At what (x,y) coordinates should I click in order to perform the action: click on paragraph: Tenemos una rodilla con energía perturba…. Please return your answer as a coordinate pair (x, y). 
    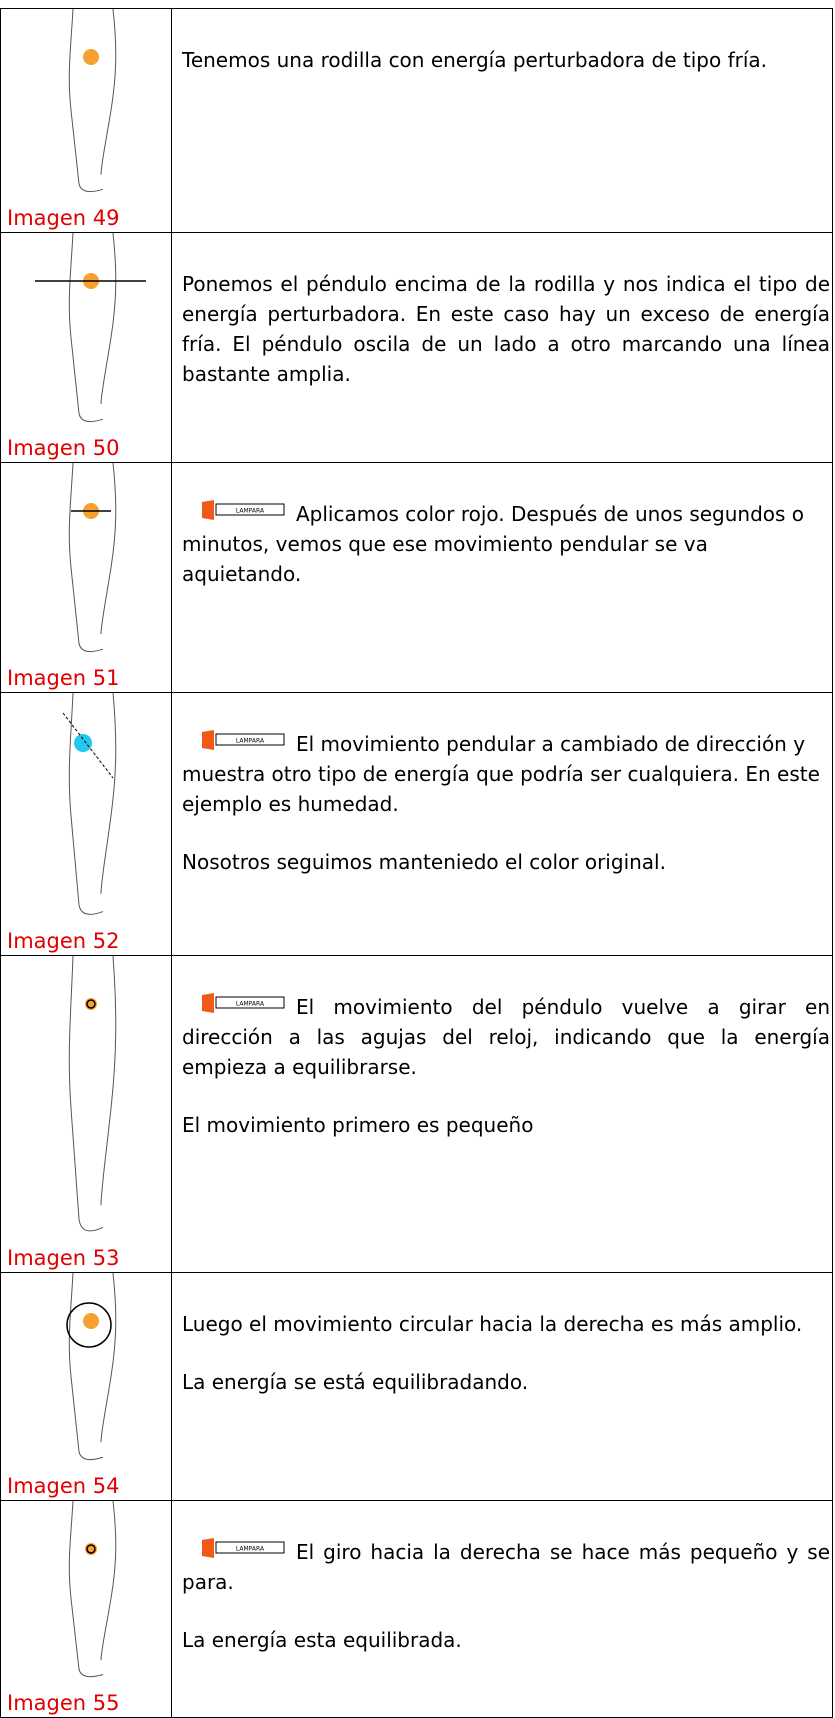
    Looking at the image, I should click on (506, 60).